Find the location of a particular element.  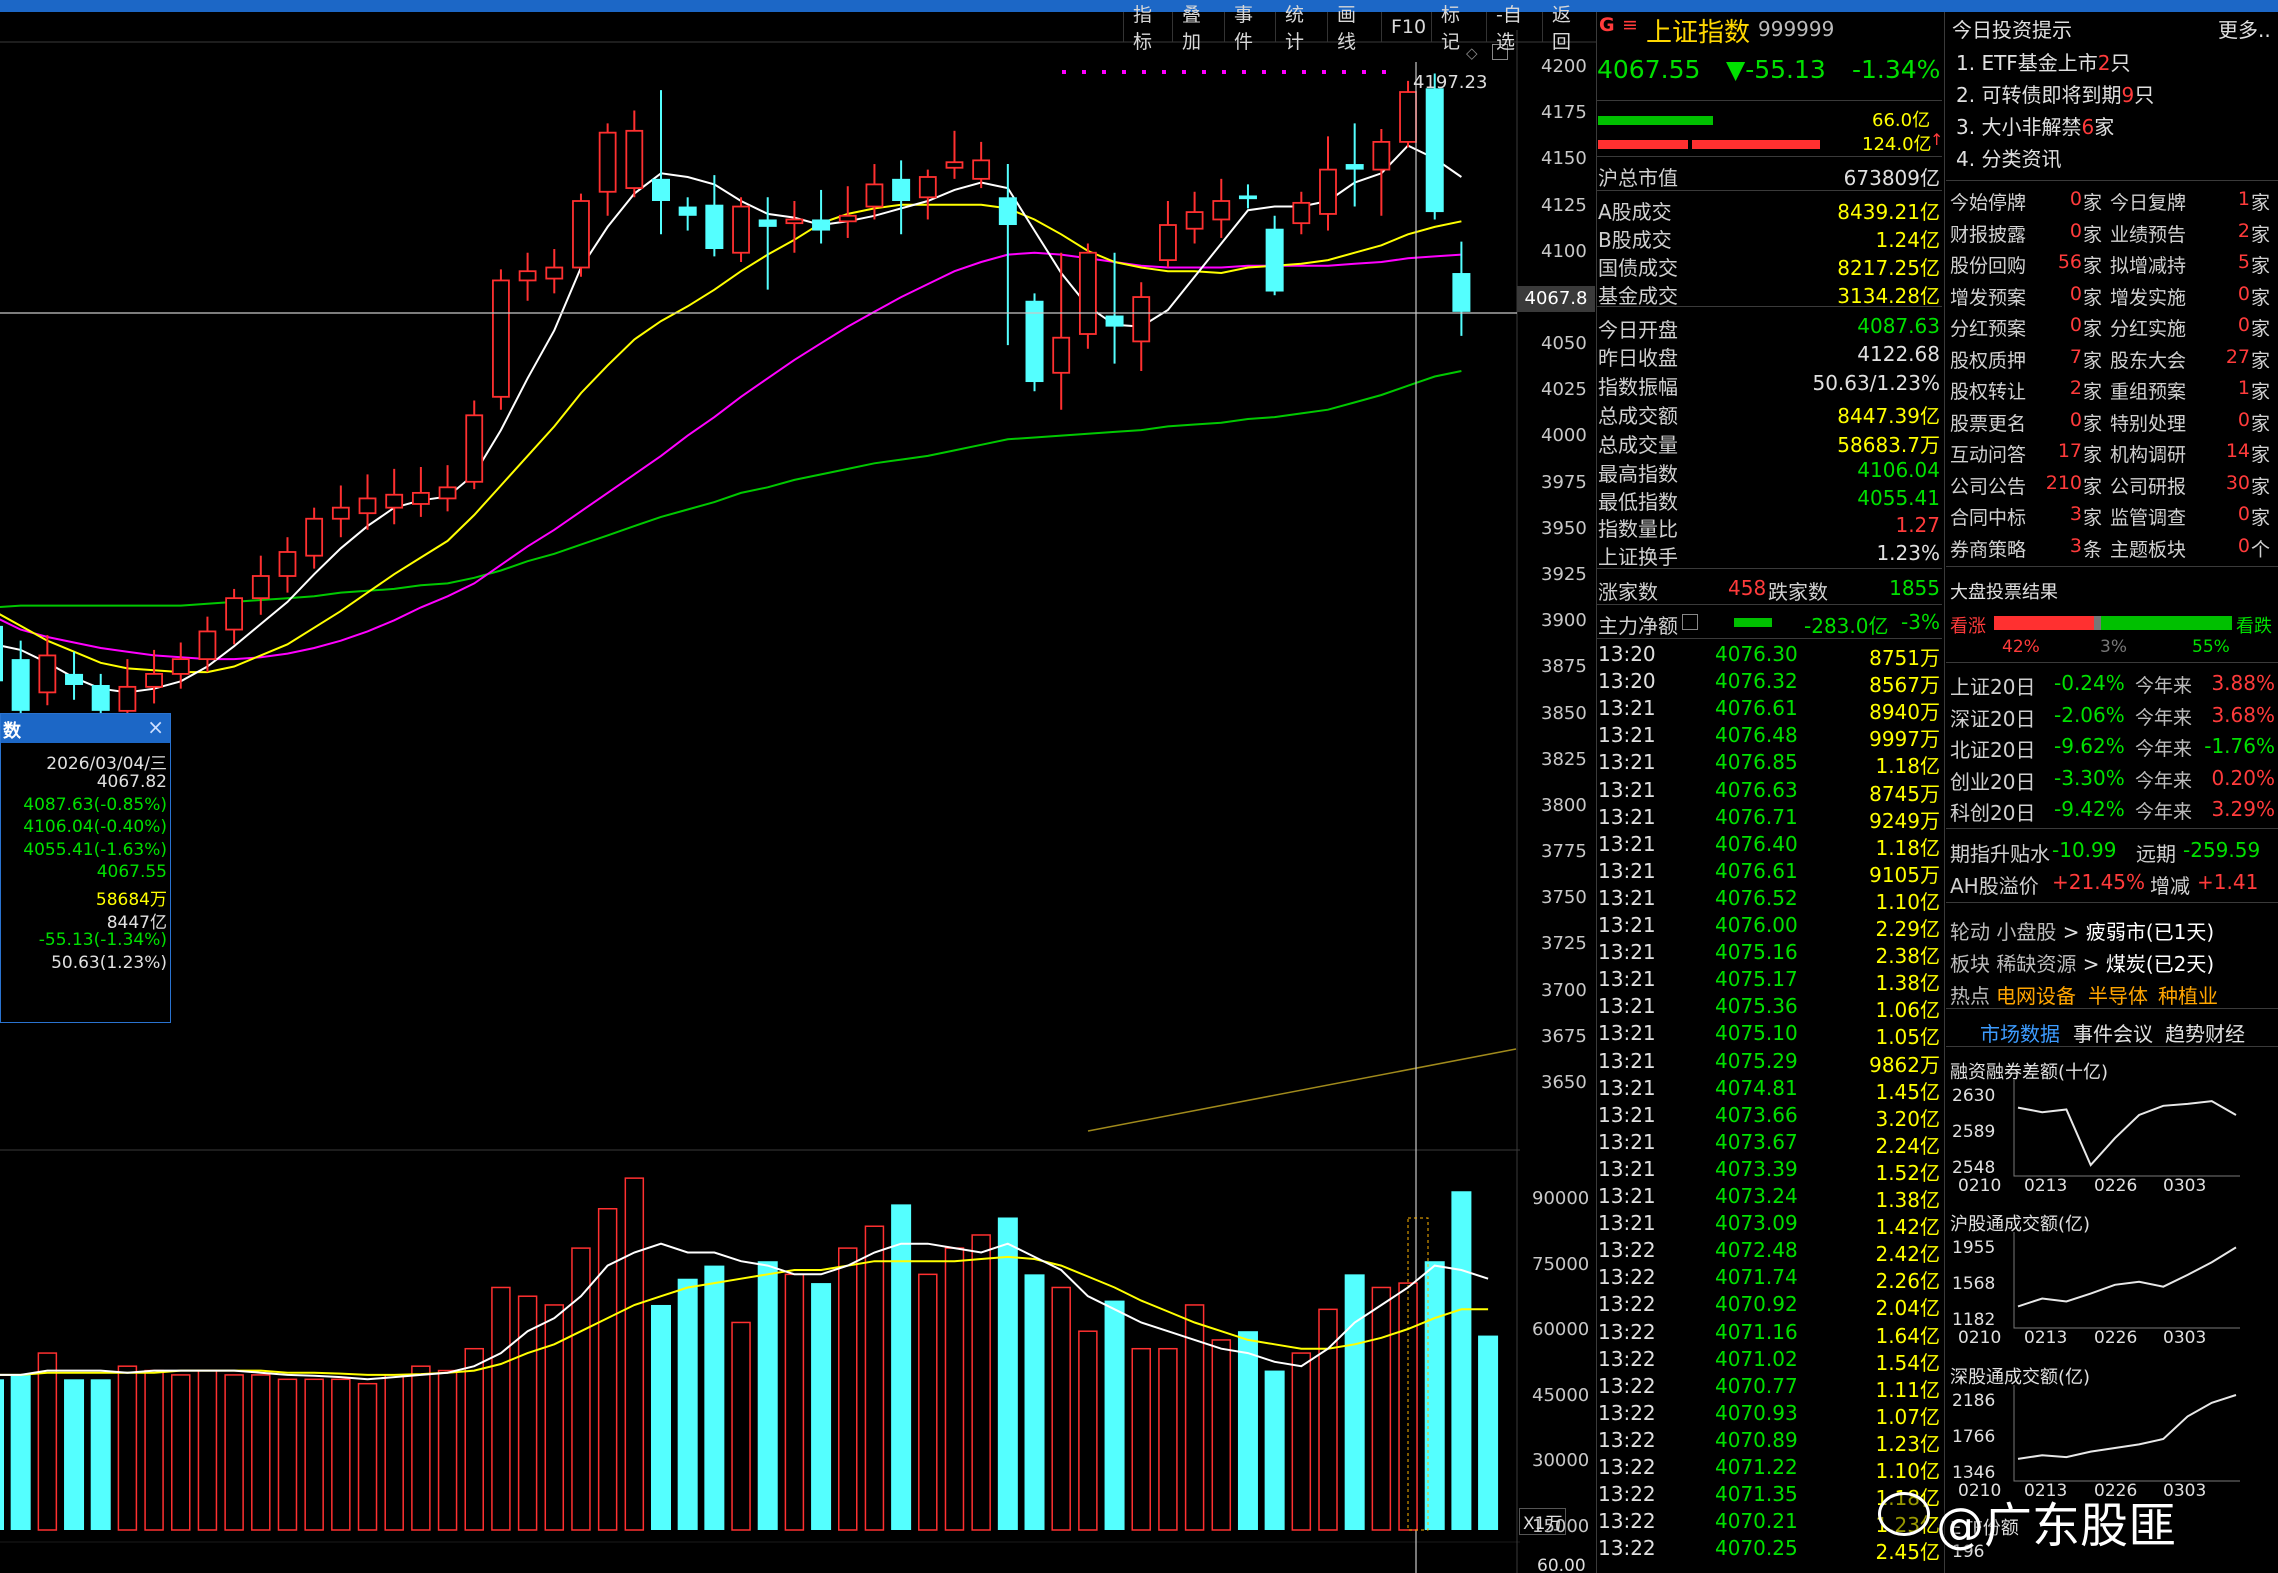

hot-sector: 电网设备 is located at coordinates (2036, 996).